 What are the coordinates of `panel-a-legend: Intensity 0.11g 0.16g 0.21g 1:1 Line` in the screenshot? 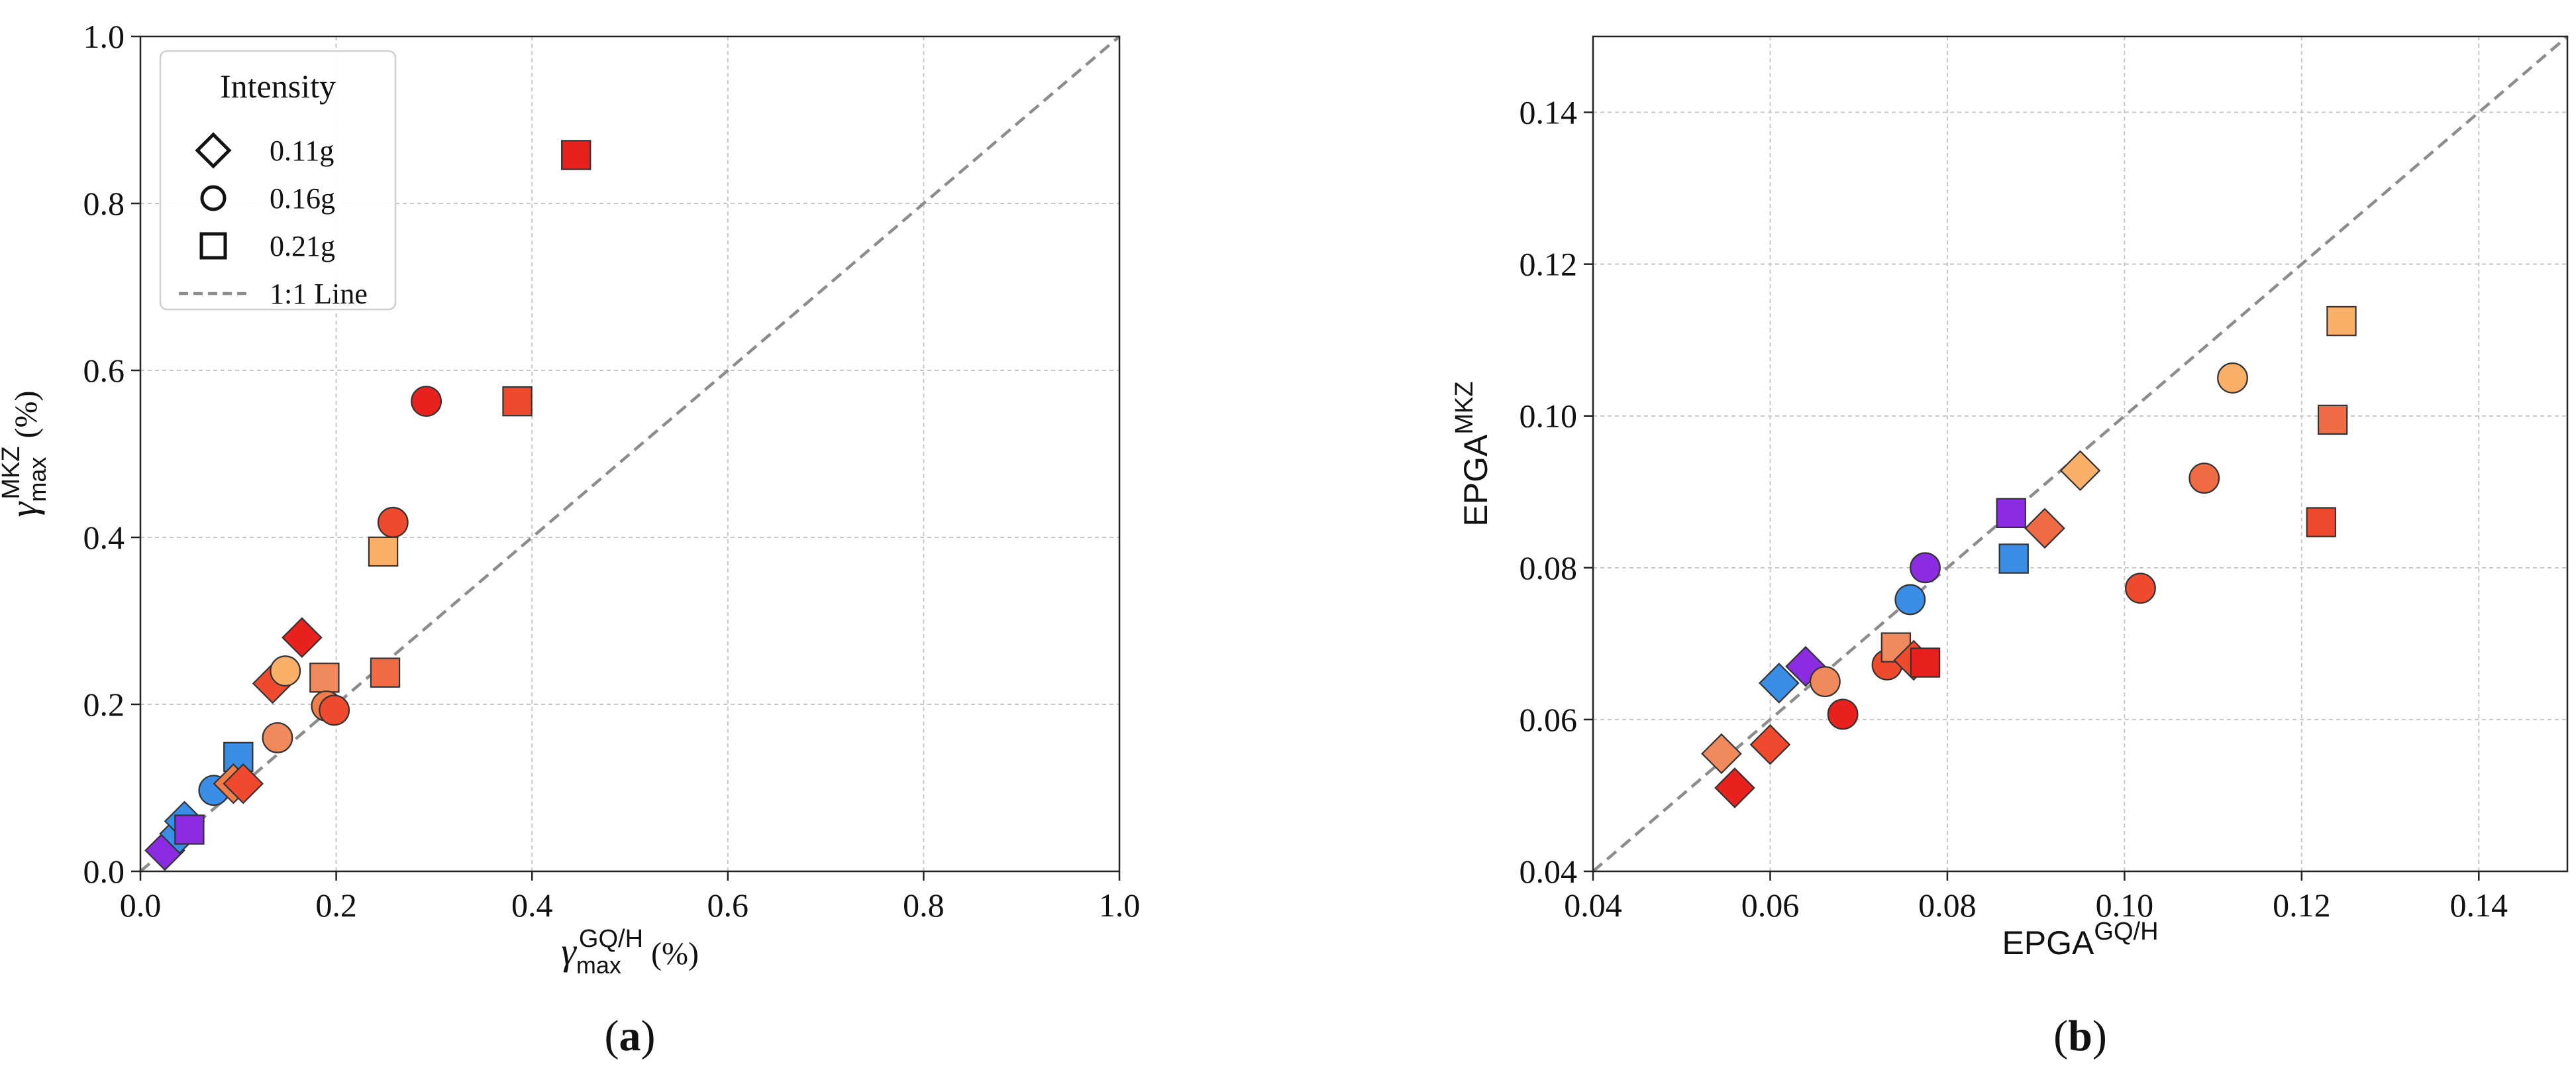 It's located at (278, 180).